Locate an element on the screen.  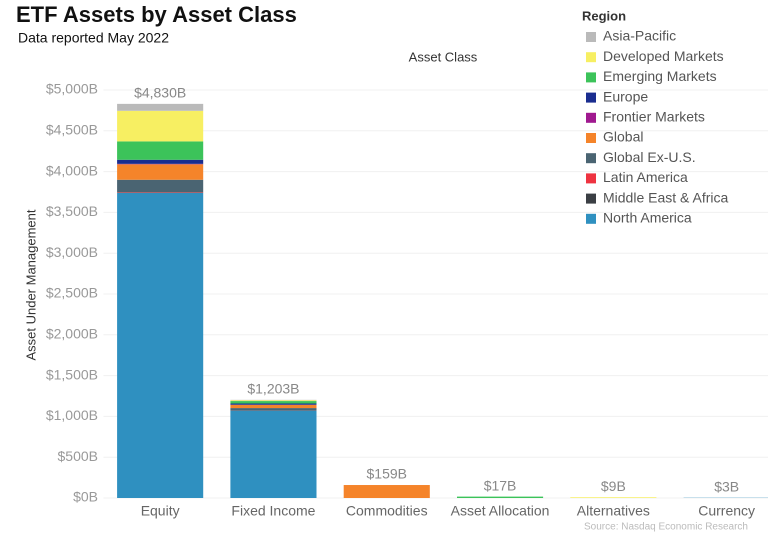
chart-title: ETF Assets by Asset Class is located at coordinates (156, 14).